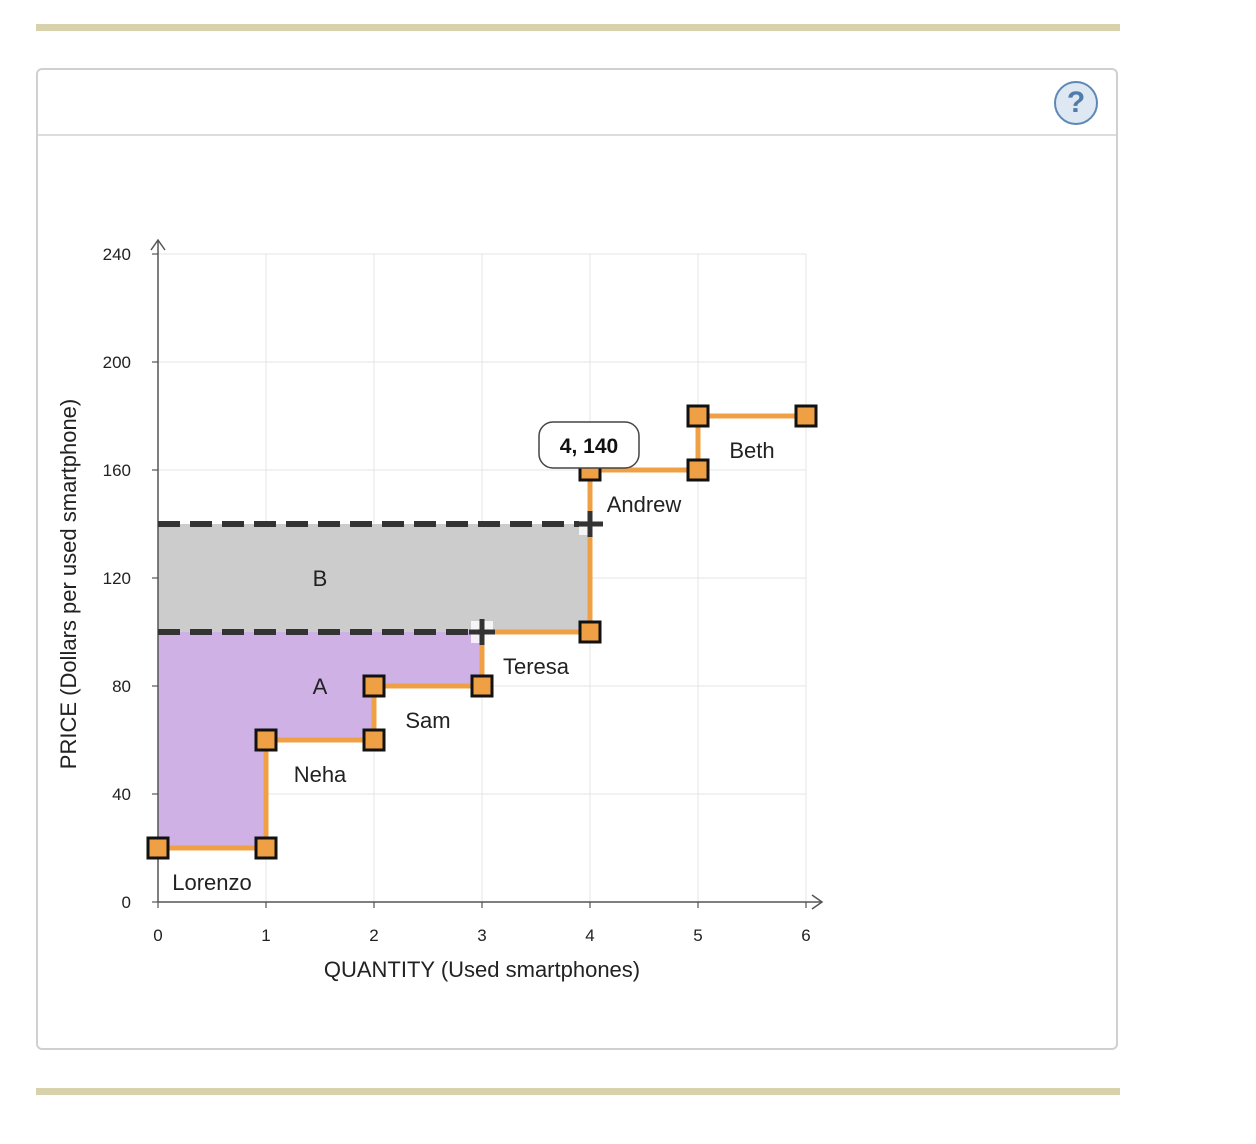  I want to click on seller-label-andrew: Andrew, so click(644, 504).